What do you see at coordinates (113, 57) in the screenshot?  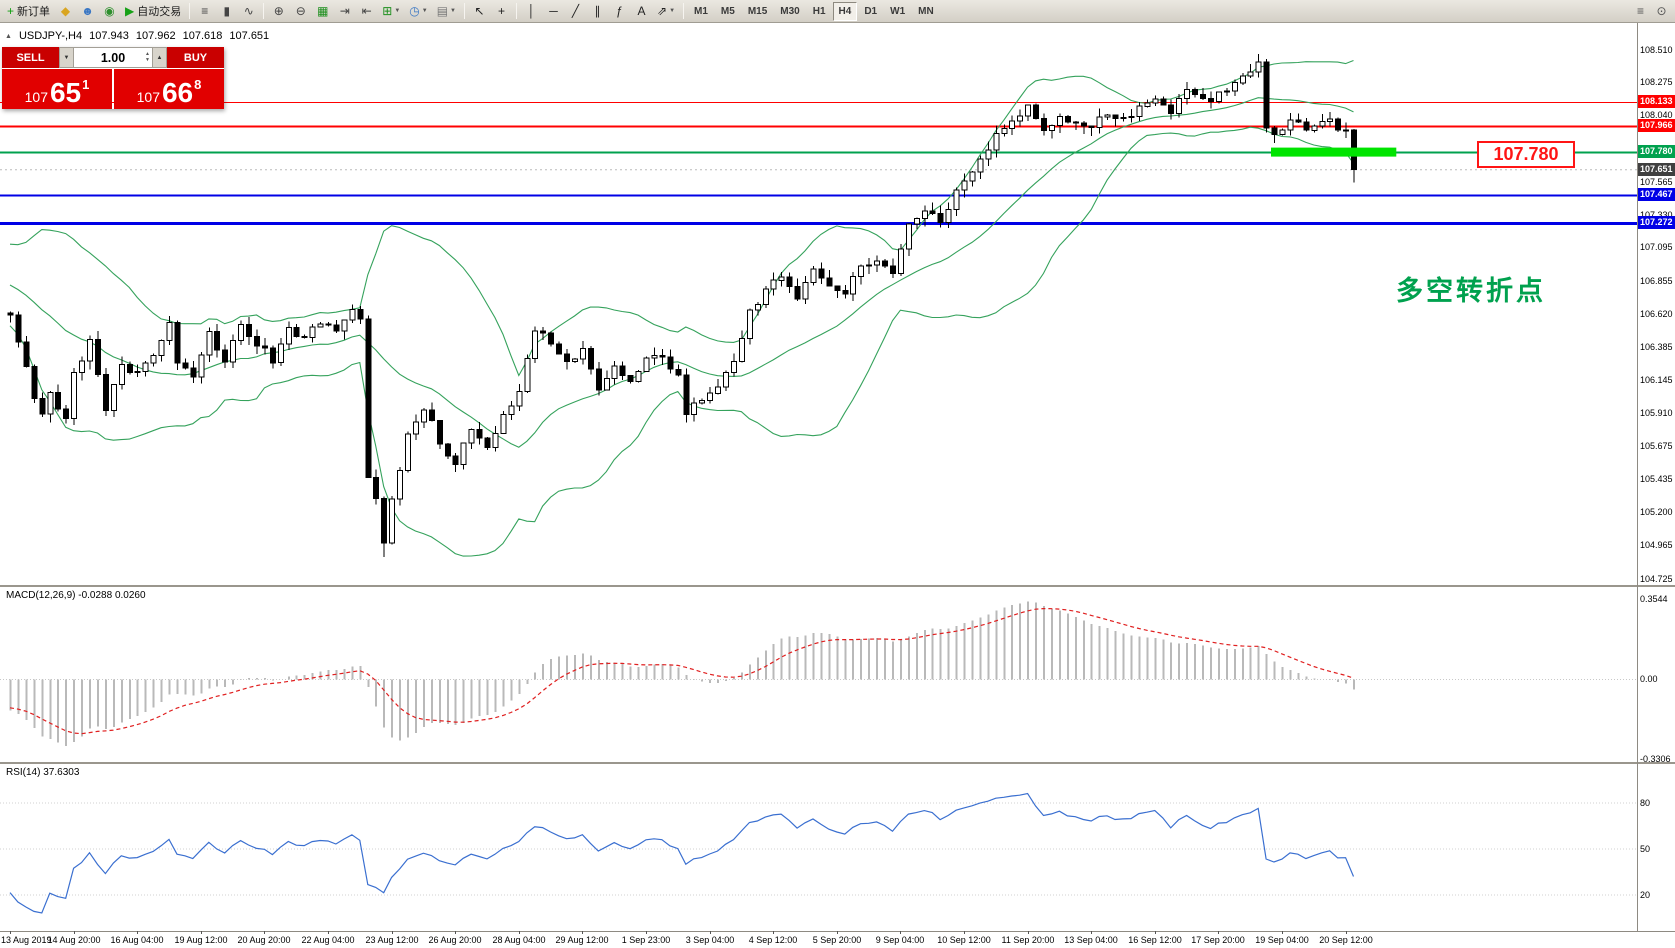 I see `volume-input: 1.00 ▲ ▼` at bounding box center [113, 57].